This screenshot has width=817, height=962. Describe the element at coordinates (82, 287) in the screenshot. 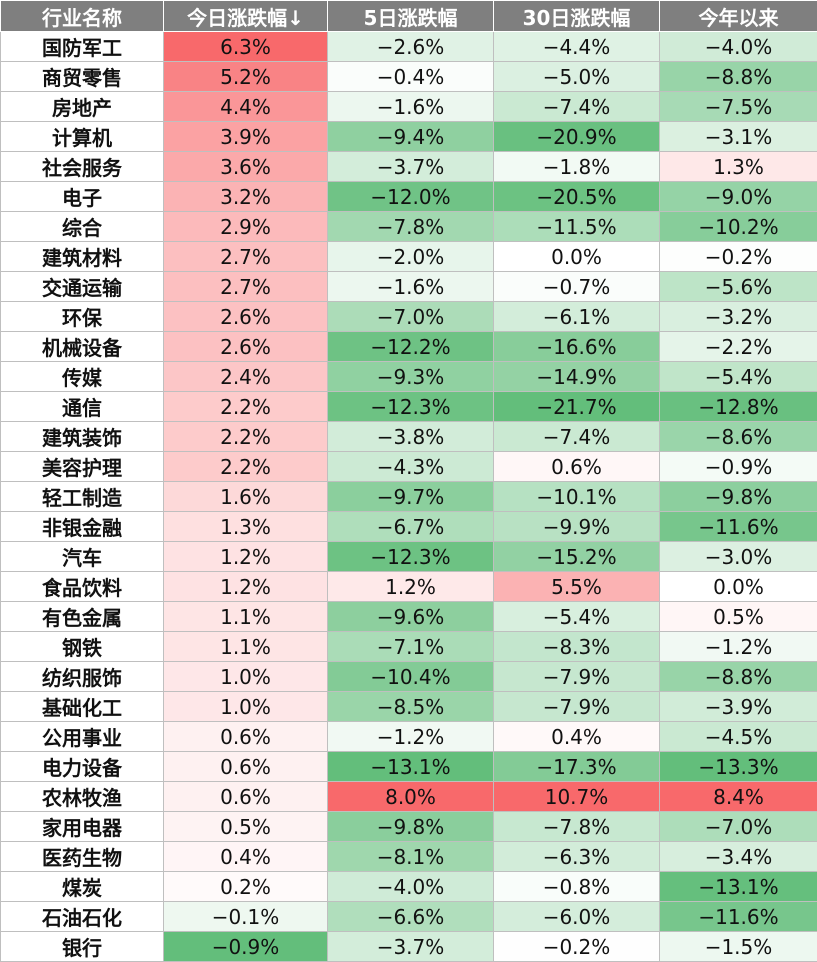

I see `industry-name-cell: 交通运输` at that location.